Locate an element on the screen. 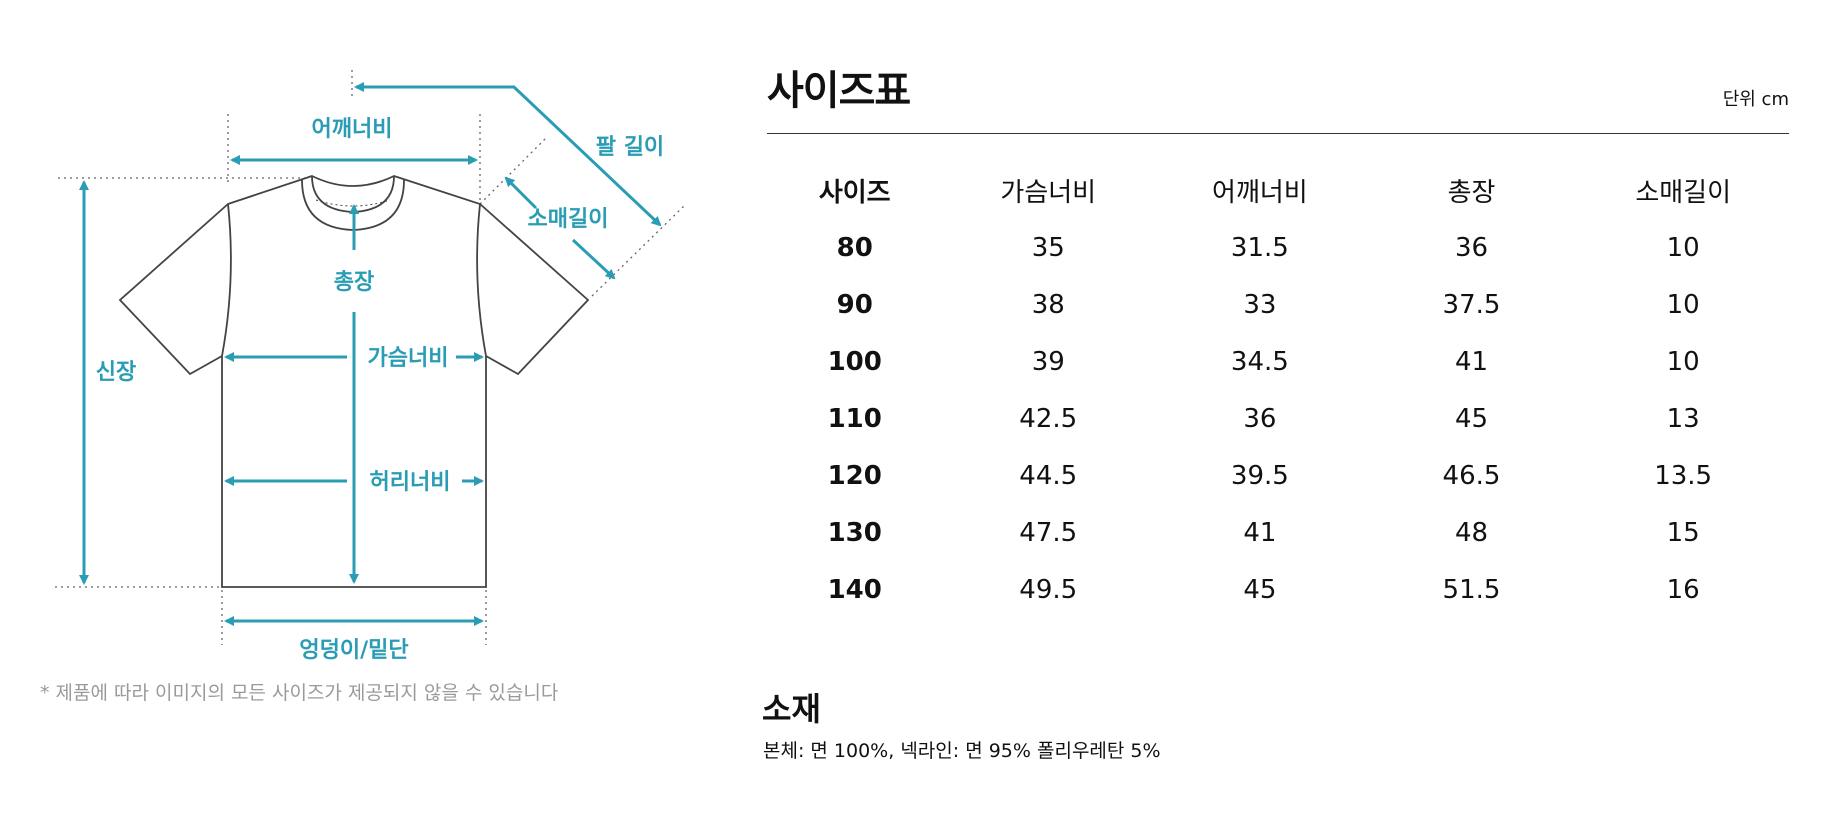 Image resolution: width=1842 pixels, height=819 pixels. cell-size: 110 is located at coordinates (854, 418).